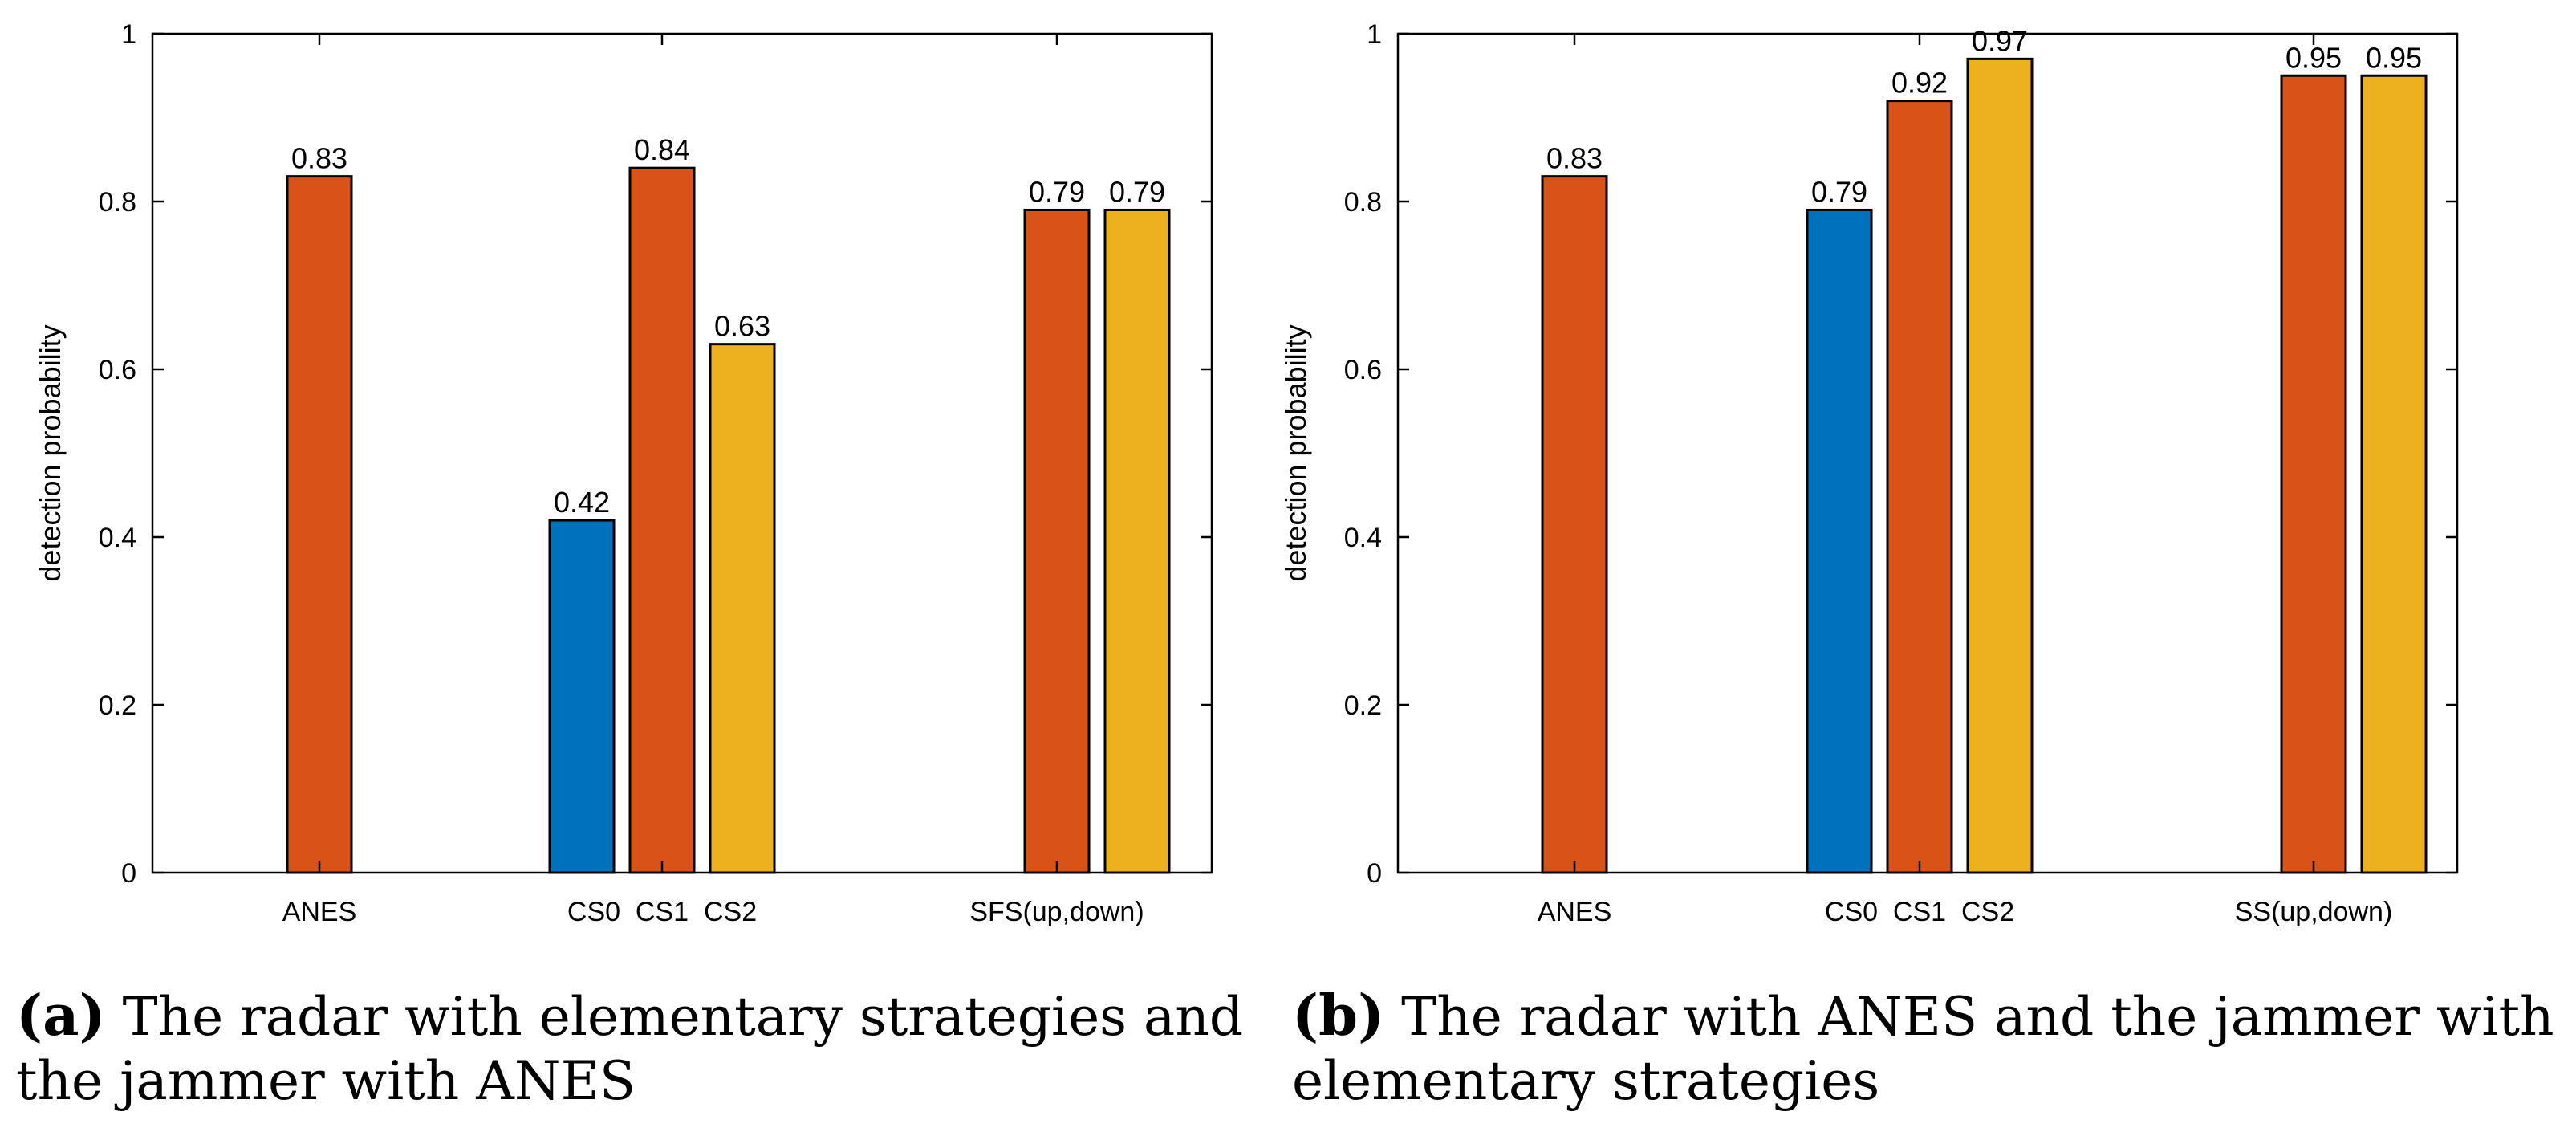  What do you see at coordinates (2394, 57) in the screenshot?
I see `chart-b-data-label-5: 0.95` at bounding box center [2394, 57].